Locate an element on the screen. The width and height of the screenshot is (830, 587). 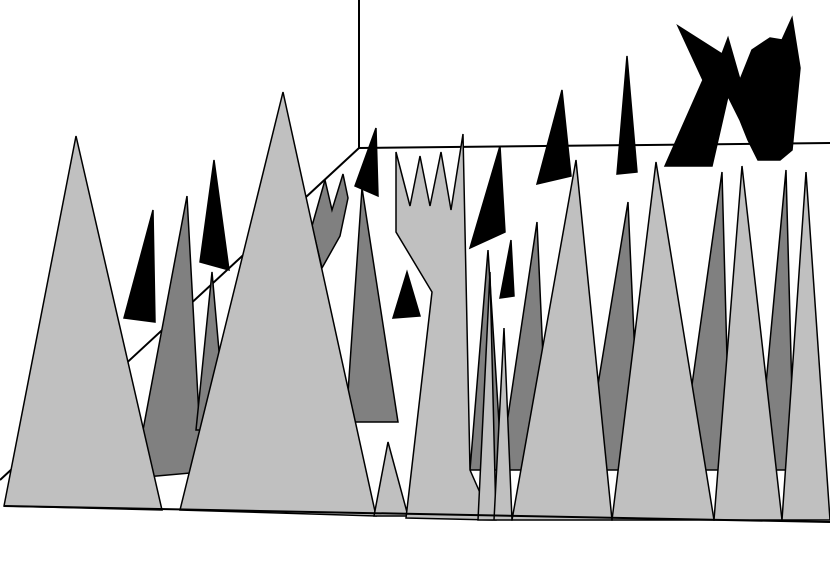
chart-floor-front is located at coordinates (416, 514).